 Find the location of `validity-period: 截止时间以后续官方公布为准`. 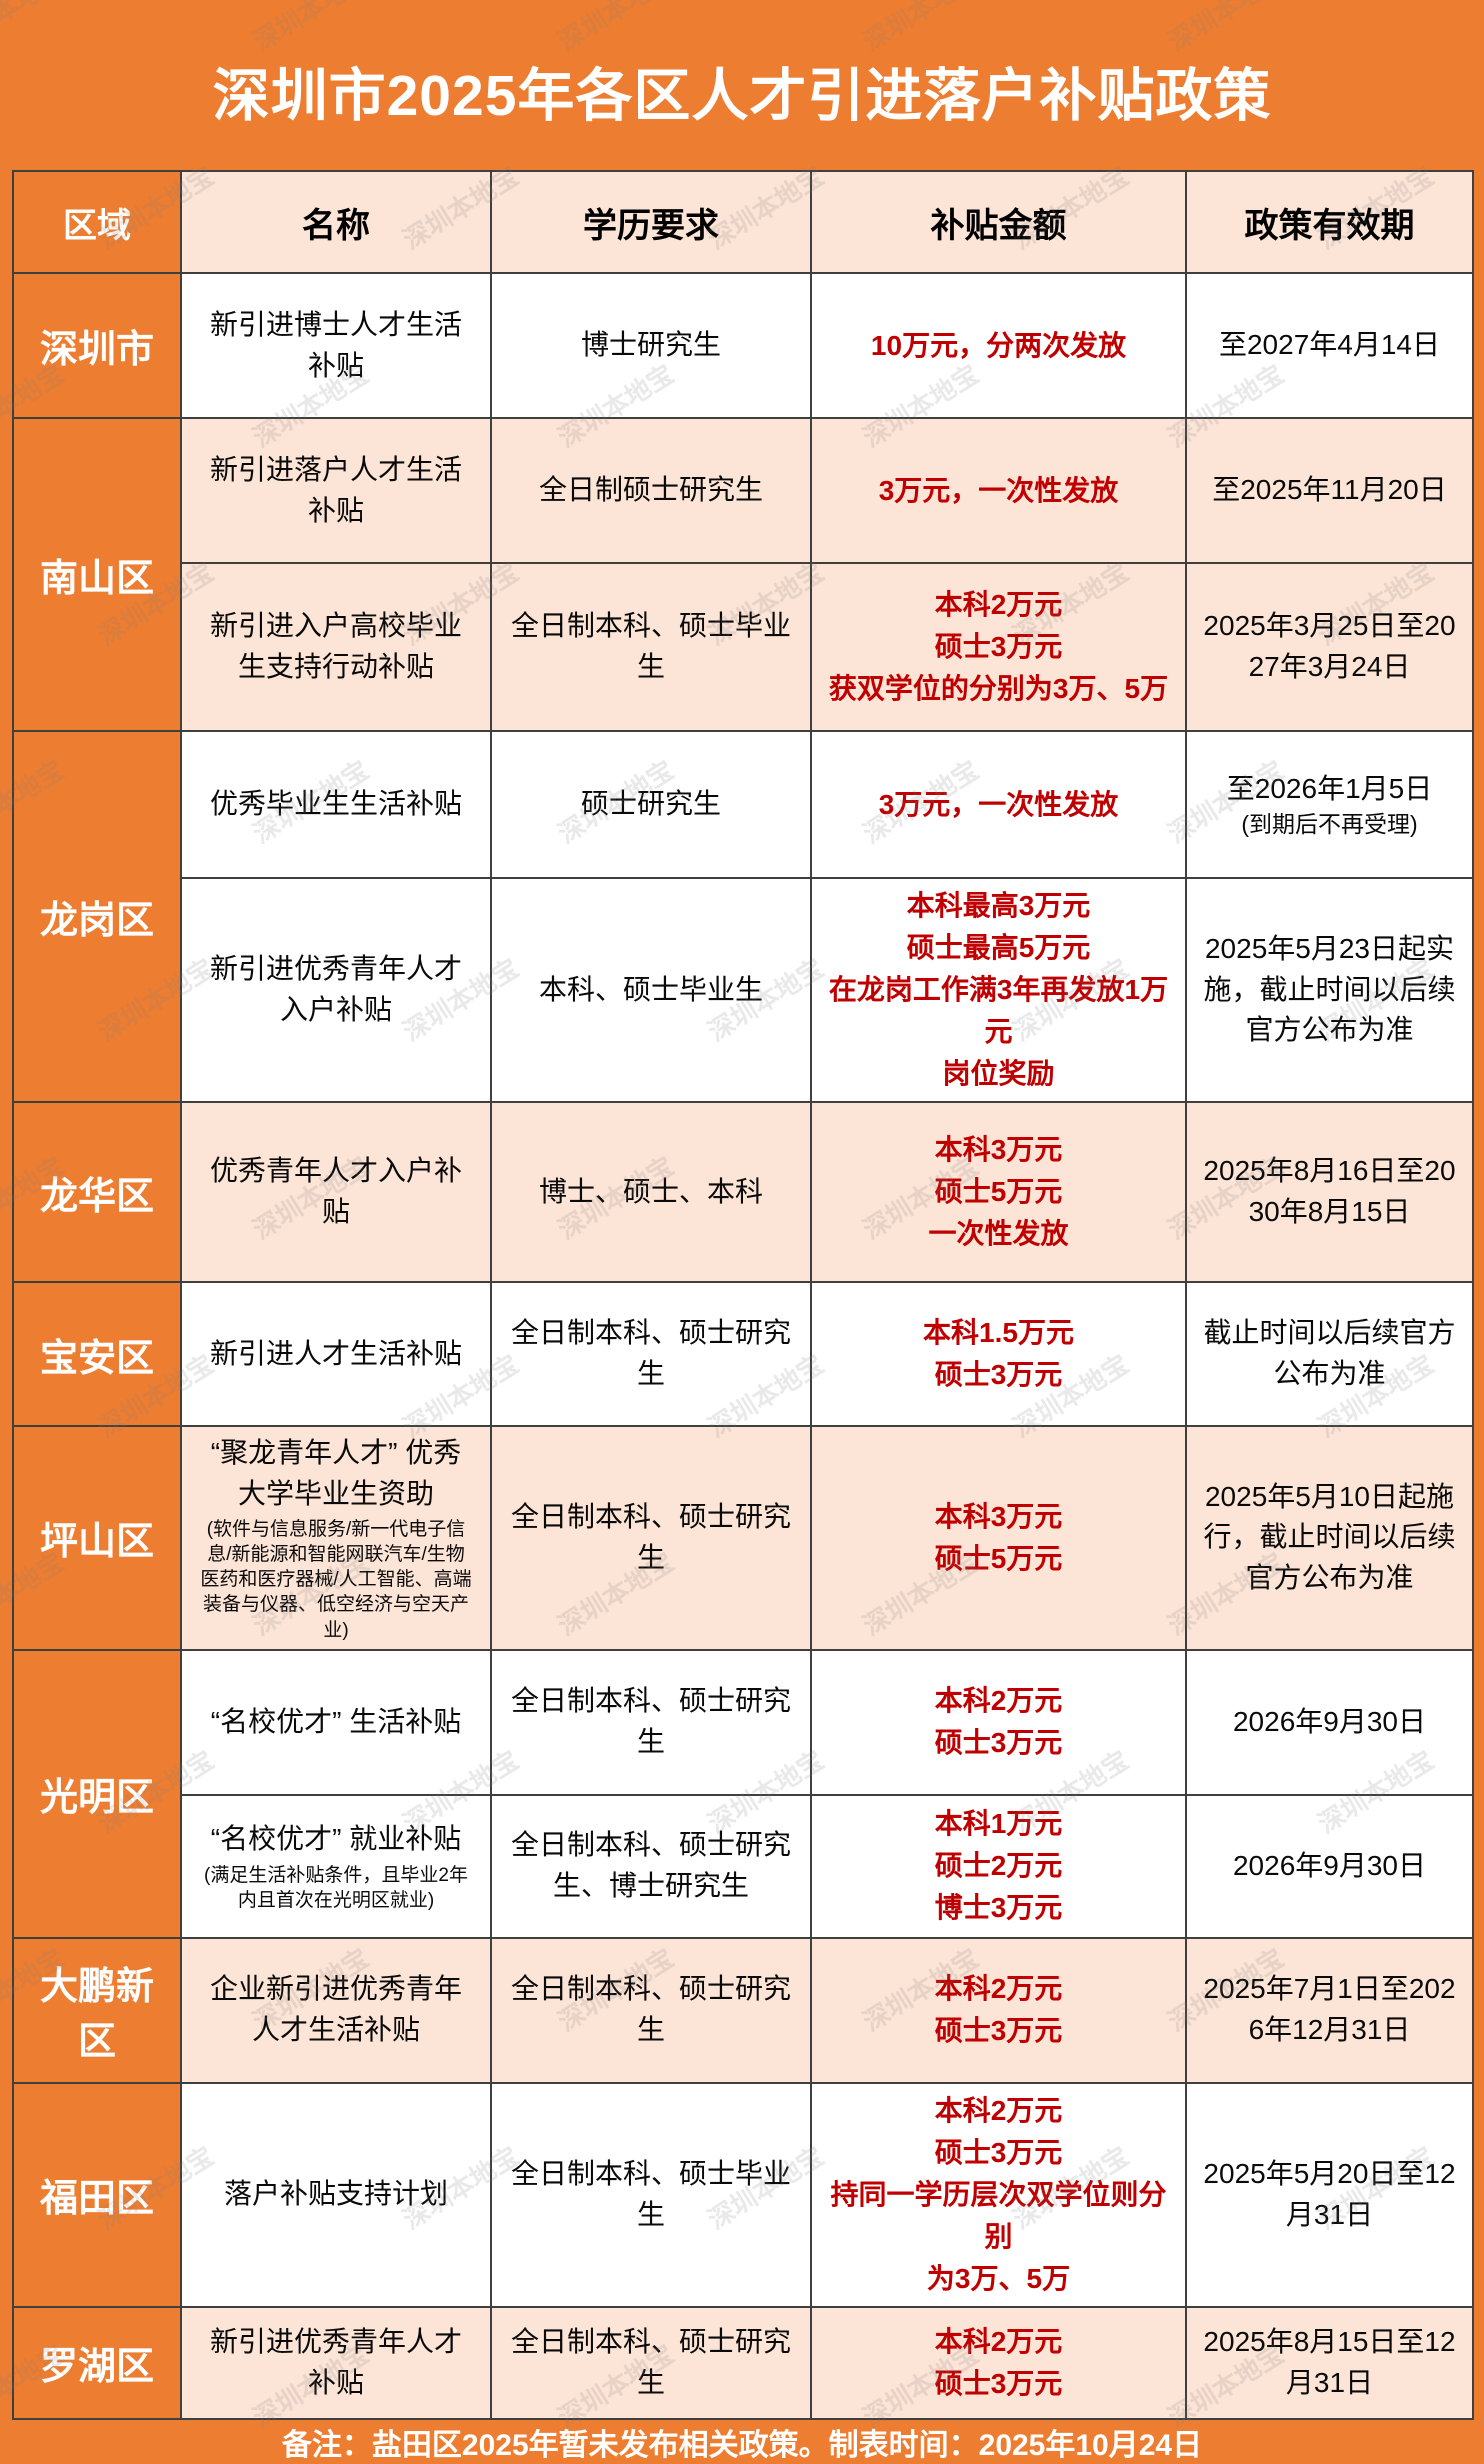

validity-period: 截止时间以后续官方公布为准 is located at coordinates (1329, 1353).